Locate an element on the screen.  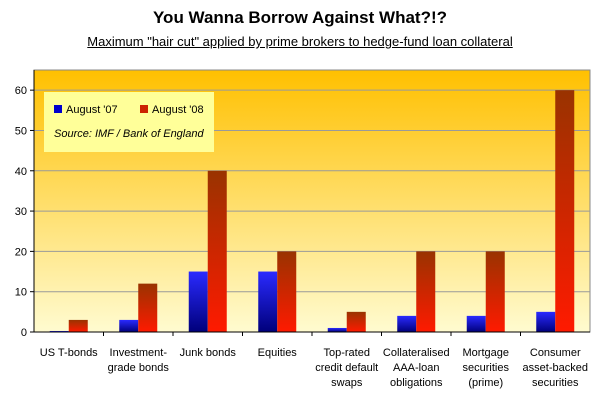
x-category-label: Junk bonds is located at coordinates (208, 353).